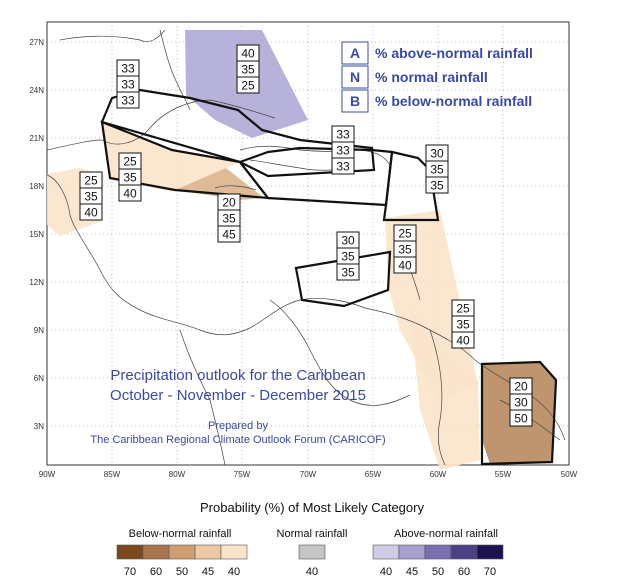 The image size is (623, 584). Describe the element at coordinates (312, 507) in the screenshot. I see `legend-title: Probability (%) of Most Likely Category` at that location.